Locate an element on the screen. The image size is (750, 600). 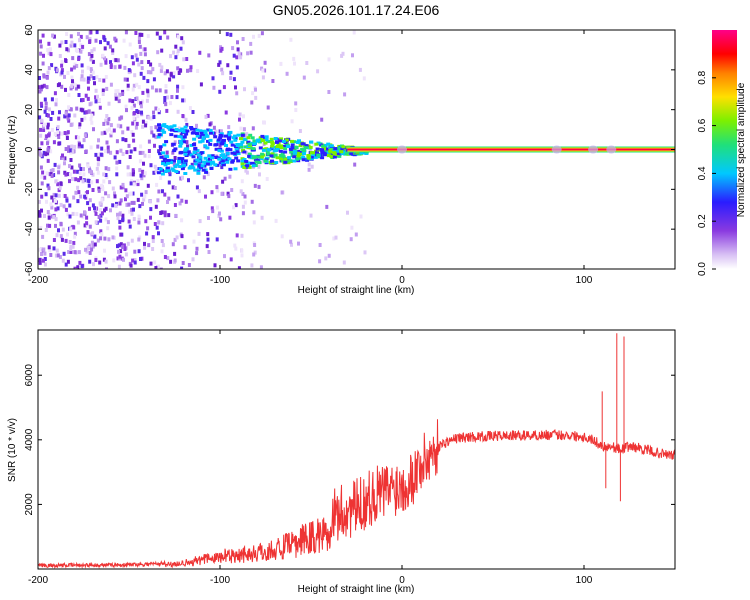
snr-xtick-label: 100 is located at coordinates (584, 580).